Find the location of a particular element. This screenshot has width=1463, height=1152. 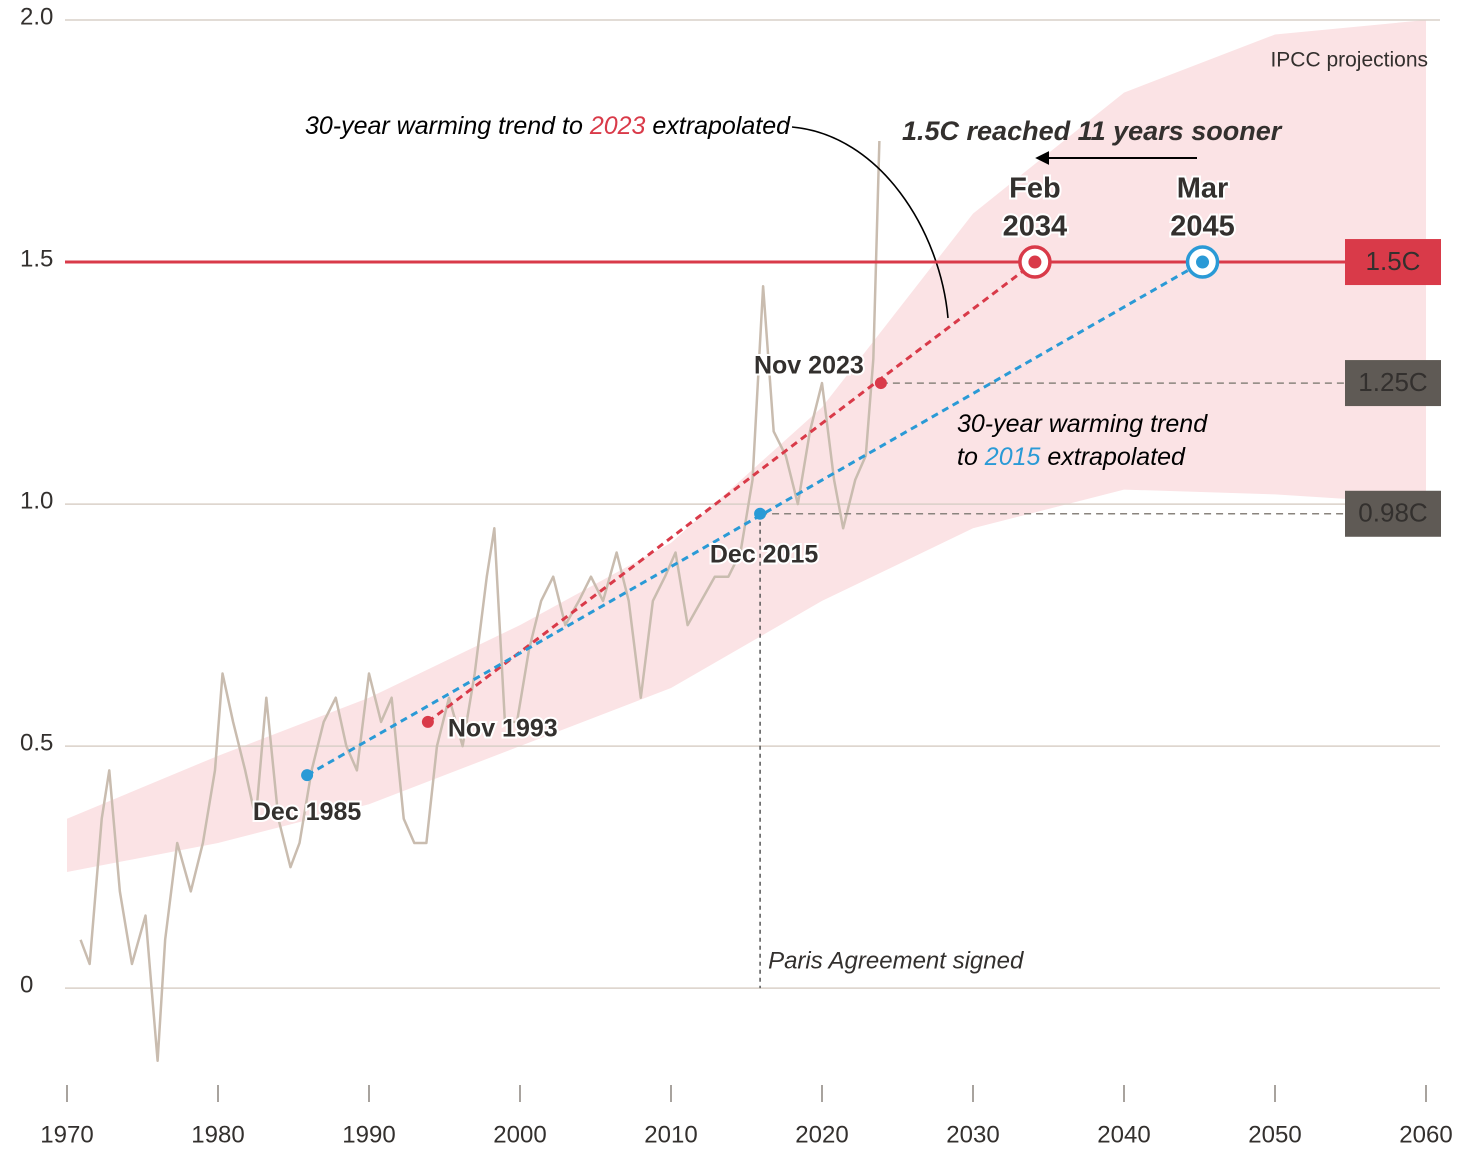

band-label: IPCC projections is located at coordinates (1349, 60).